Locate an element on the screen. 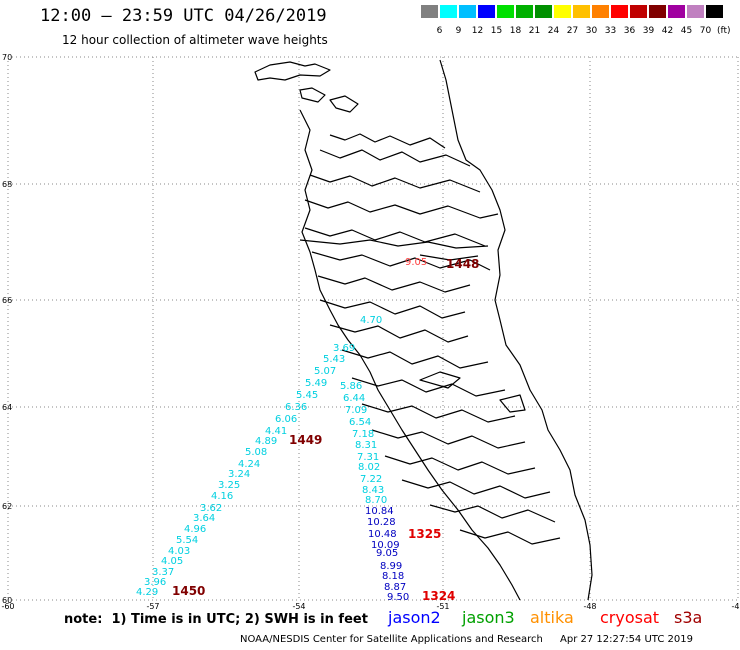 Image resolution: width=740 pixels, height=650 pixels. scale-label: 18 is located at coordinates (515, 31).